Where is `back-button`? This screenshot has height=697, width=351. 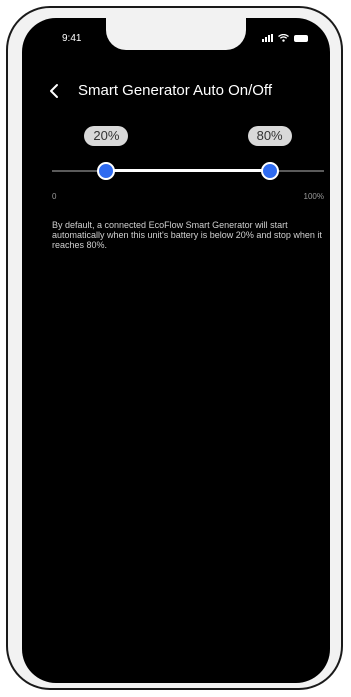 back-button is located at coordinates (54, 91).